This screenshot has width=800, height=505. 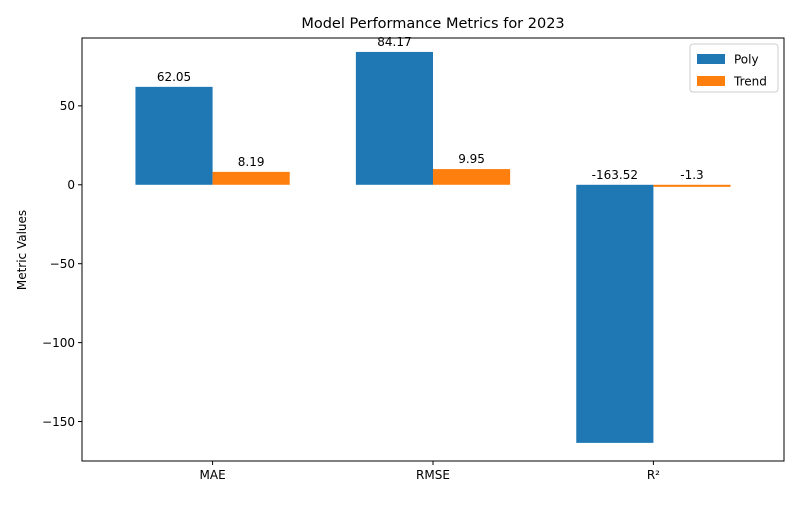 I want to click on bar-label-trend-1: 9.95, so click(x=471, y=159).